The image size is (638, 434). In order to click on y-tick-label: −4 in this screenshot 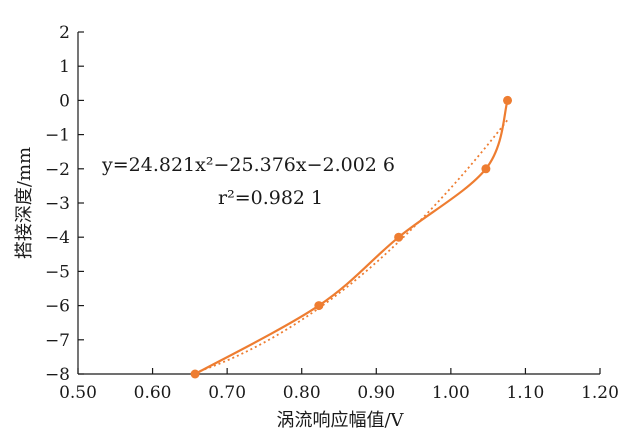, I will do `click(57, 238)`.